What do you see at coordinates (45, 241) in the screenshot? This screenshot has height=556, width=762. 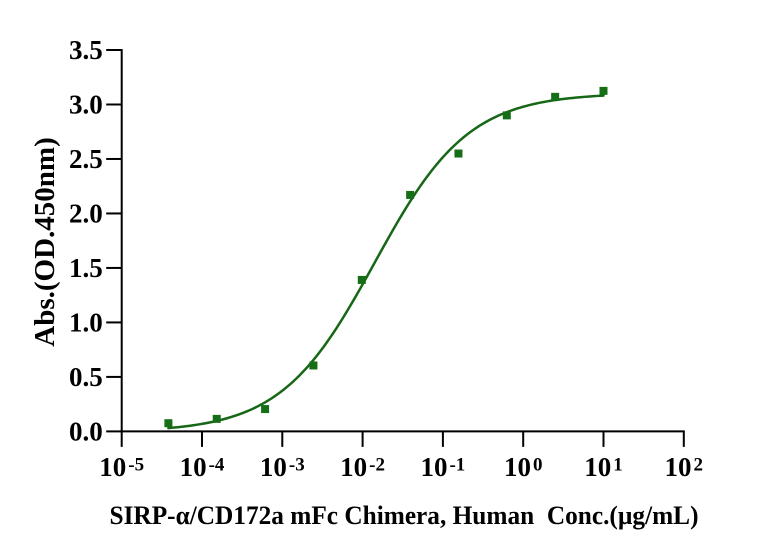 I see `y-axis-title: Abs.(OD.450nm)` at bounding box center [45, 241].